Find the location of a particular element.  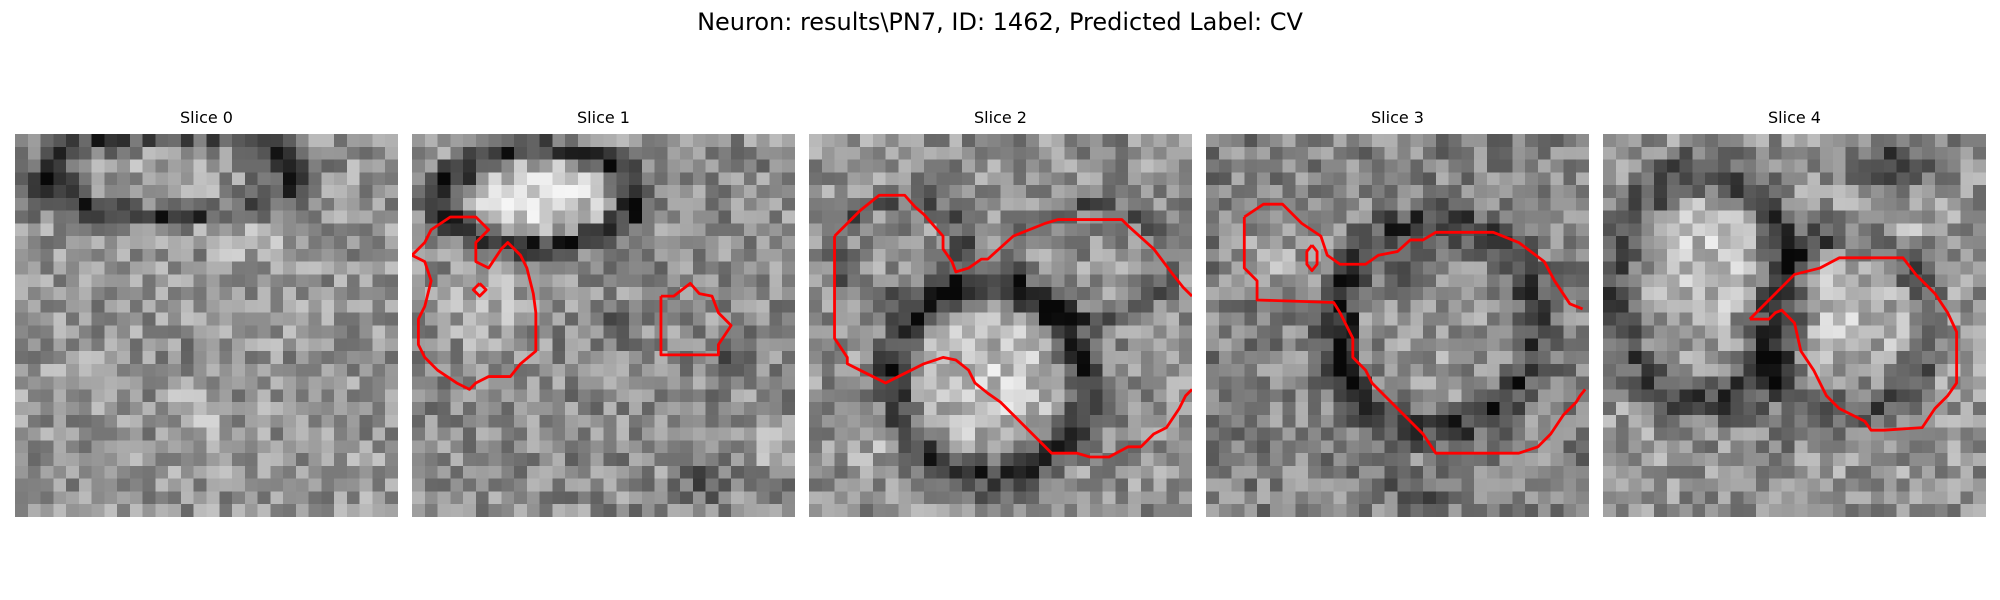

slice-0-image is located at coordinates (206, 325).